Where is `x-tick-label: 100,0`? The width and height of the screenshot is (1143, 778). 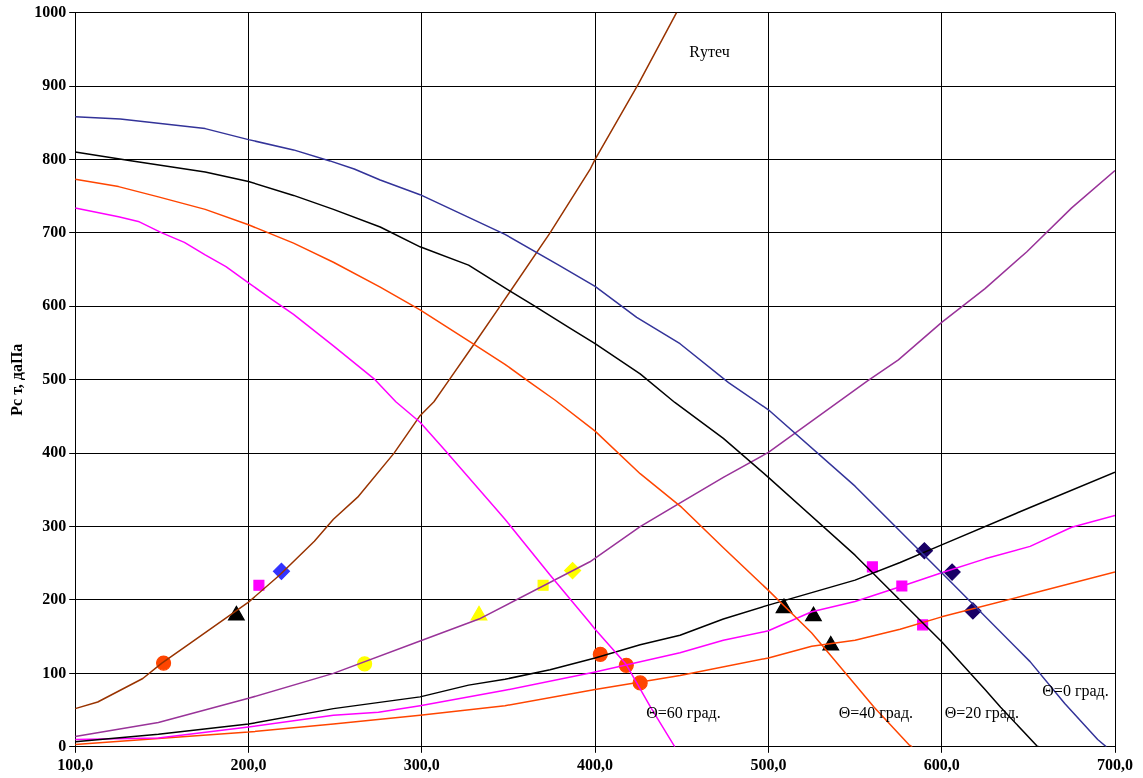 x-tick-label: 100,0 is located at coordinates (75, 764).